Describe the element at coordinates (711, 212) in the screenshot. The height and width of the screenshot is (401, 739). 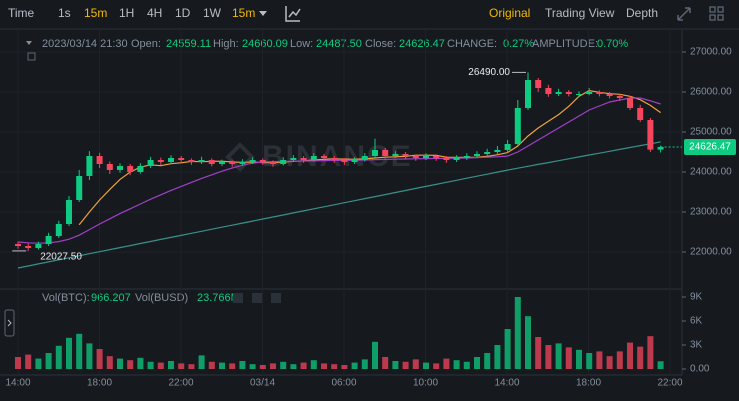
I see `y-tick-label: 23000.00` at that location.